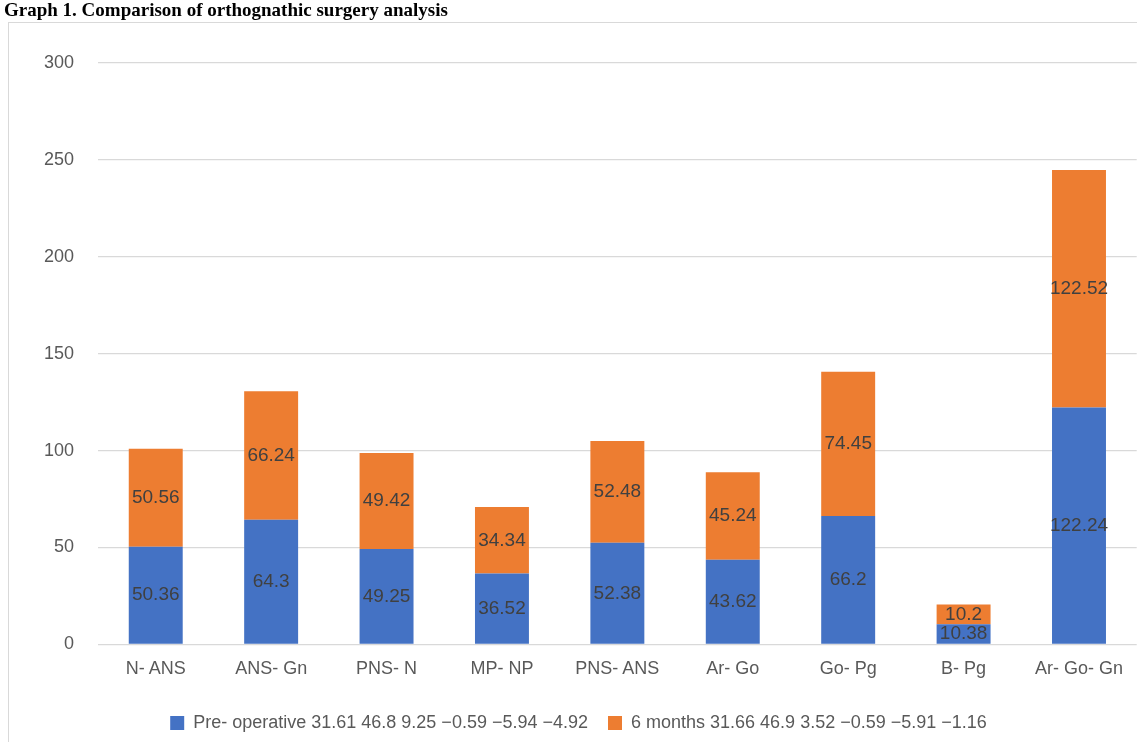 This screenshot has width=1137, height=742. What do you see at coordinates (848, 668) in the screenshot?
I see `x-tick-label: Go- Pg` at bounding box center [848, 668].